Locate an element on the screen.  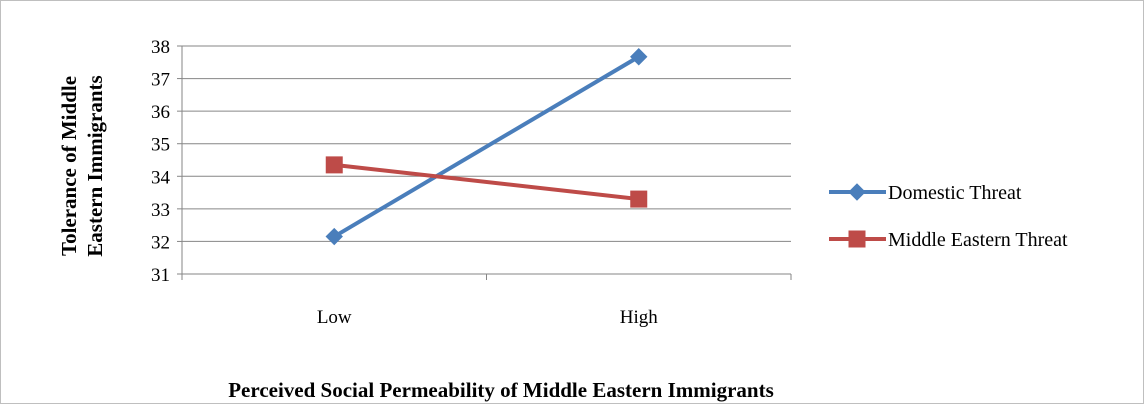
y-axis-title-line-1: Tolerance of Middle is located at coordinates (69, 166).